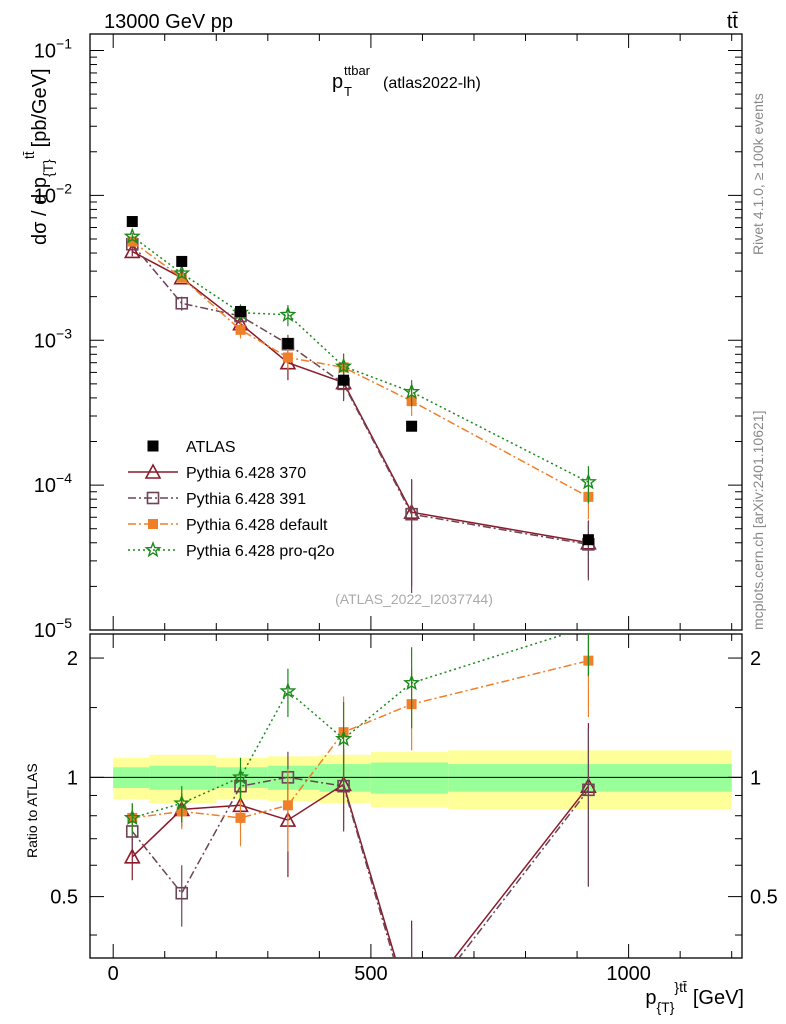 This screenshot has height=1024, width=786. What do you see at coordinates (357, 70) in the screenshot?
I see `title-superscript: ttbar` at bounding box center [357, 70].